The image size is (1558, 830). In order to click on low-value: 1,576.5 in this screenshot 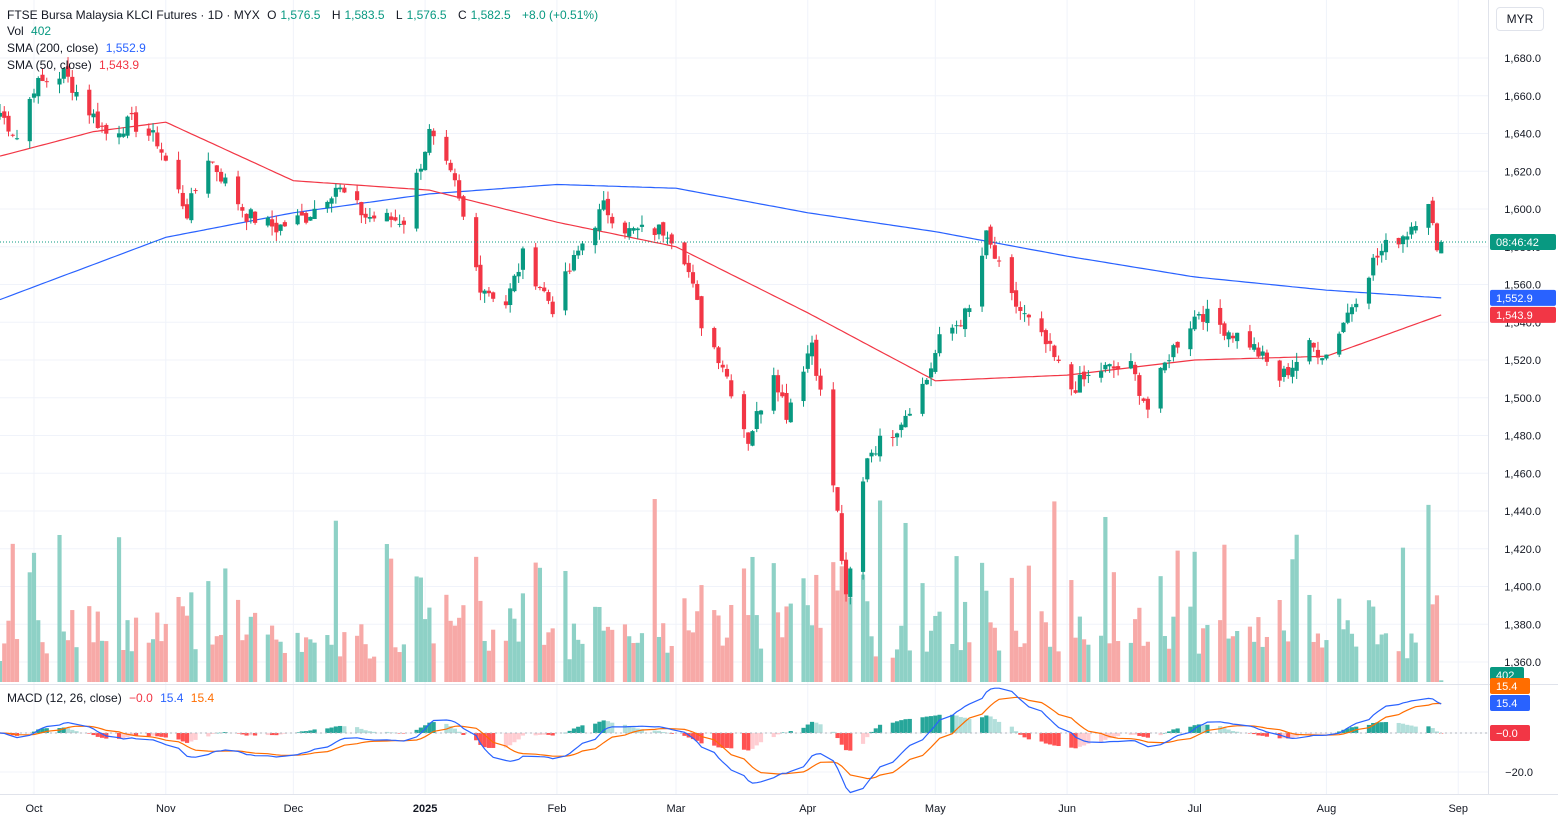, I will do `click(426, 15)`.